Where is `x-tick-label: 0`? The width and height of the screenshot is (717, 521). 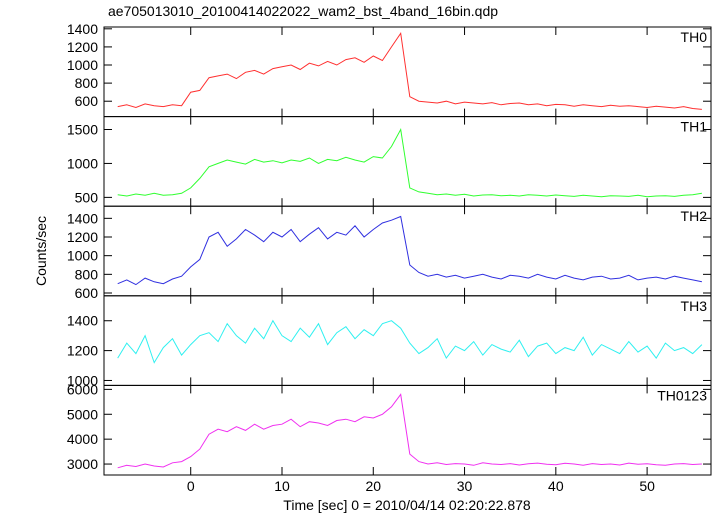 x-tick-label: 0 is located at coordinates (191, 486).